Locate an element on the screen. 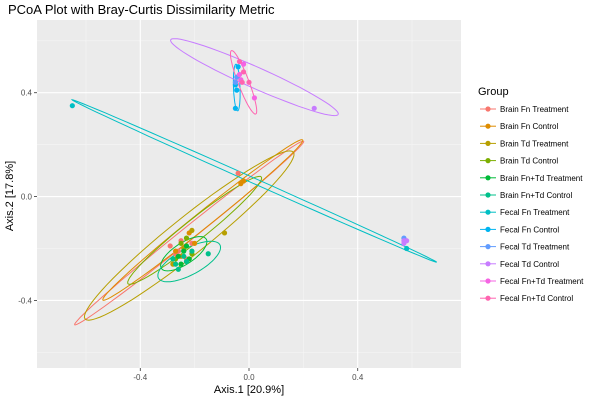 The width and height of the screenshot is (600, 400). legend-item: Brain Td Control is located at coordinates (519, 161).